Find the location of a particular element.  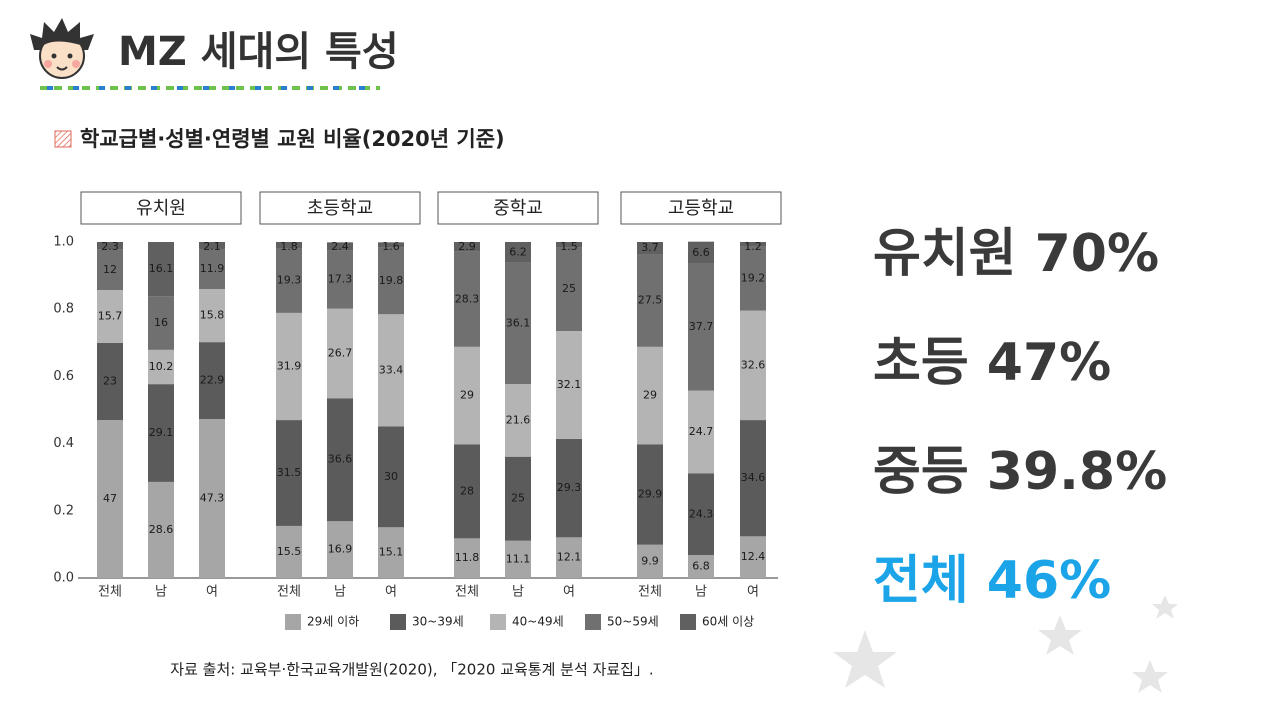

value-label: 9.9 is located at coordinates (650, 560).